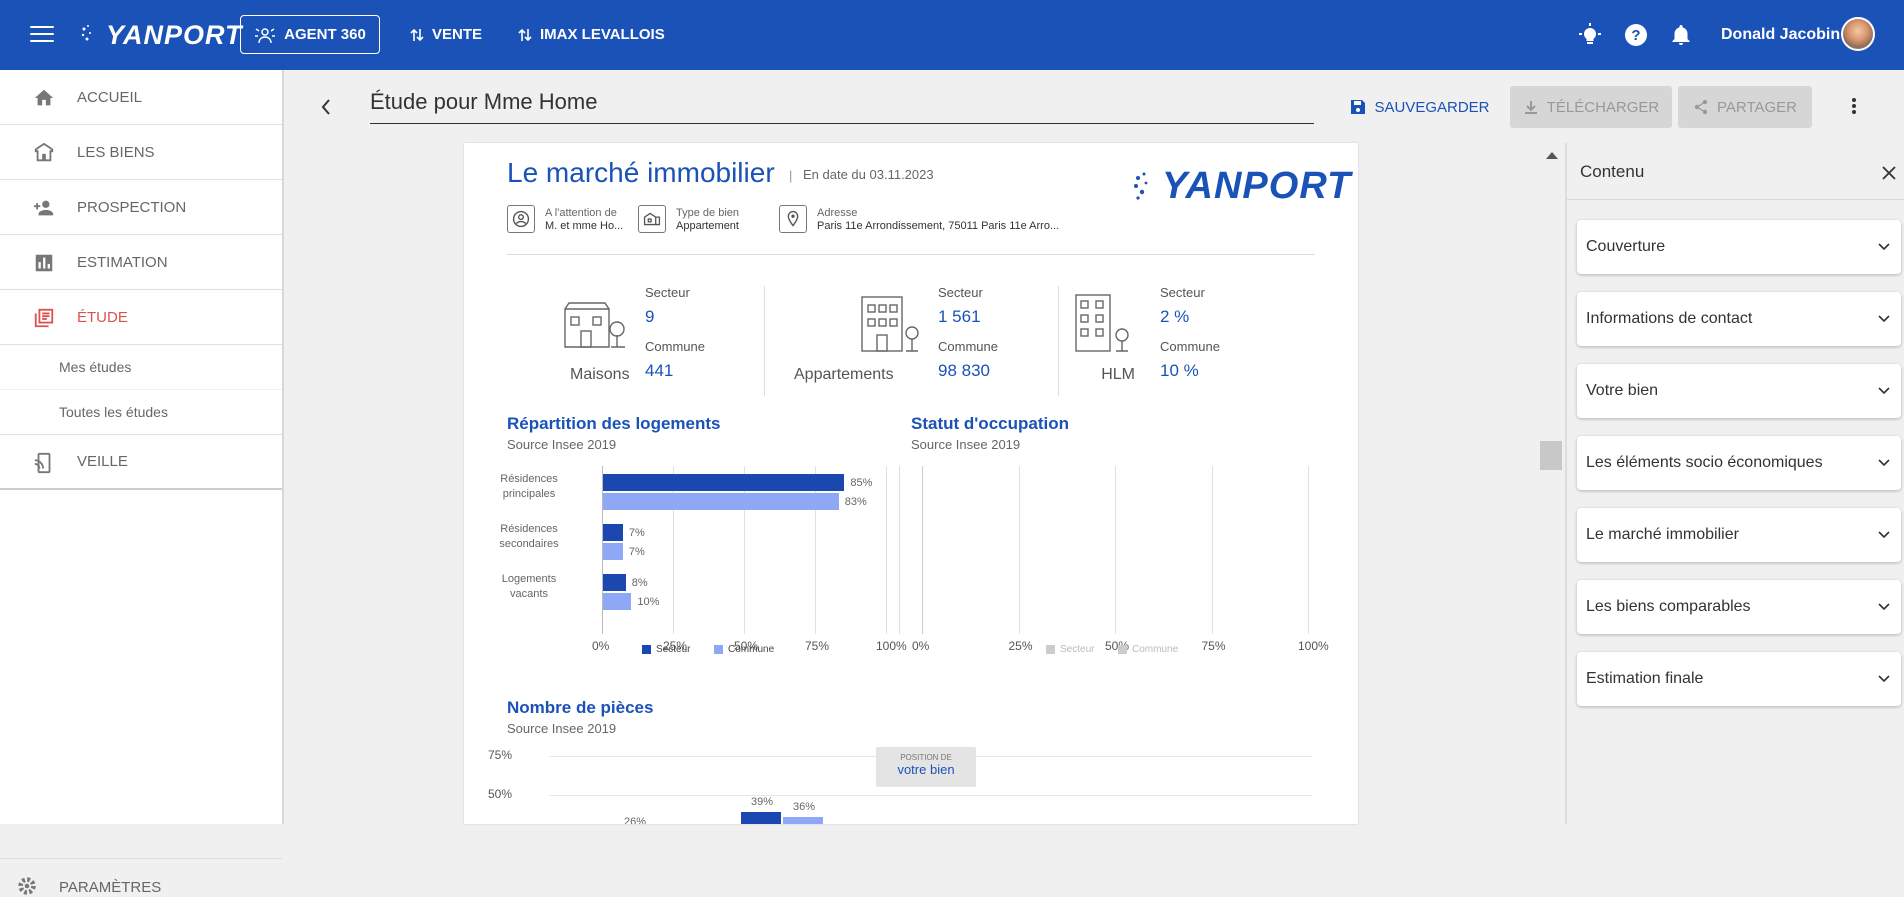  I want to click on category-label-line: secondaires, so click(529, 544).